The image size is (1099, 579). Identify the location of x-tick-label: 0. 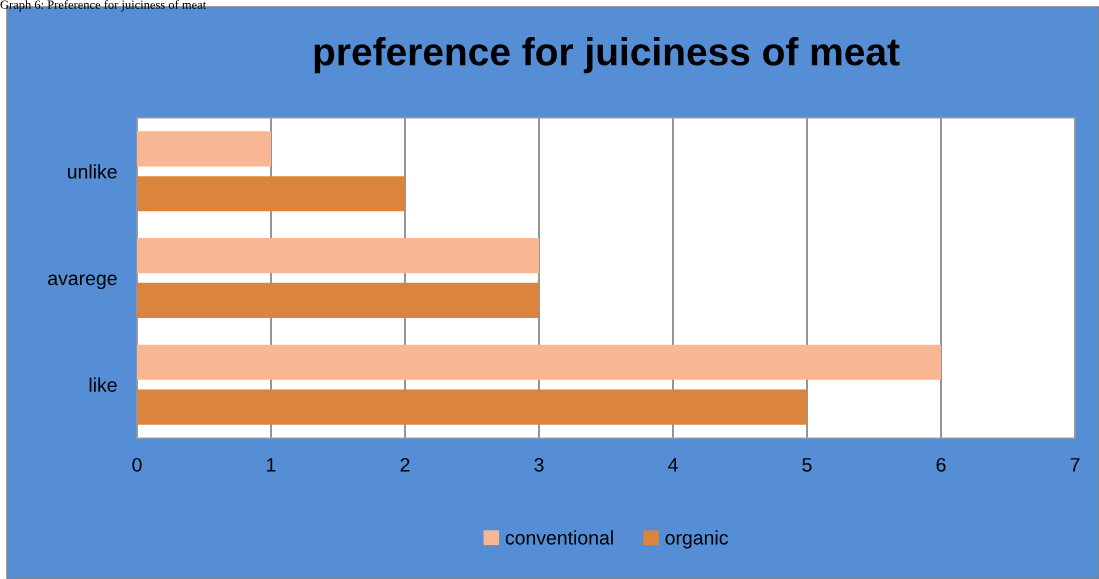
(137, 464).